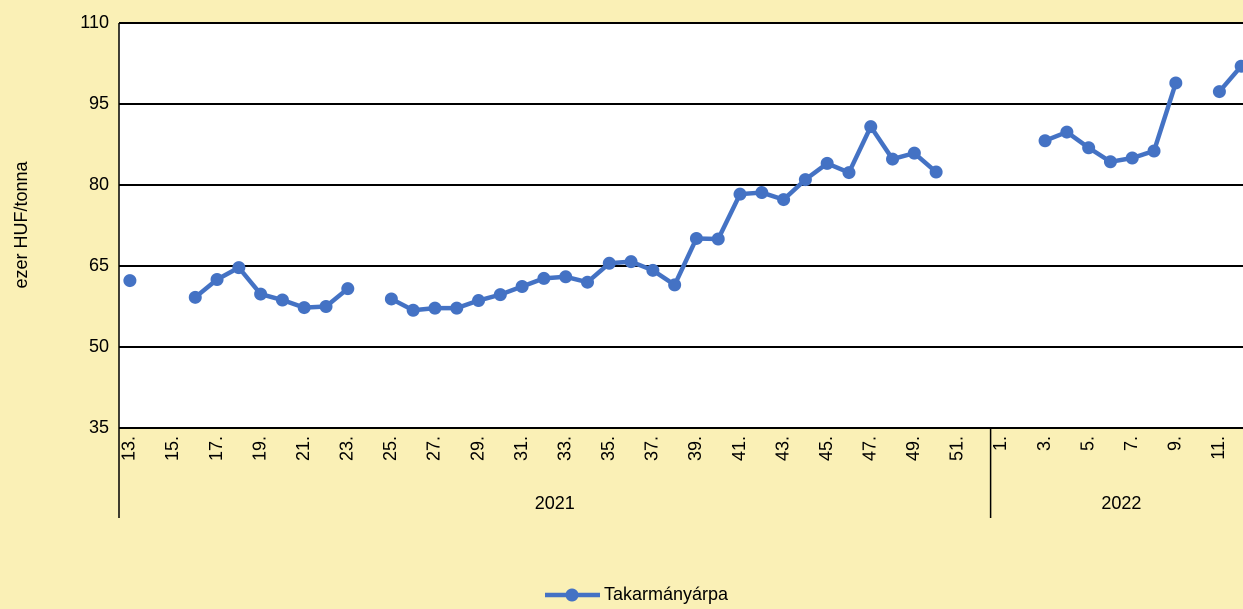  I want to click on x-tick-label: 43., so click(782, 448).